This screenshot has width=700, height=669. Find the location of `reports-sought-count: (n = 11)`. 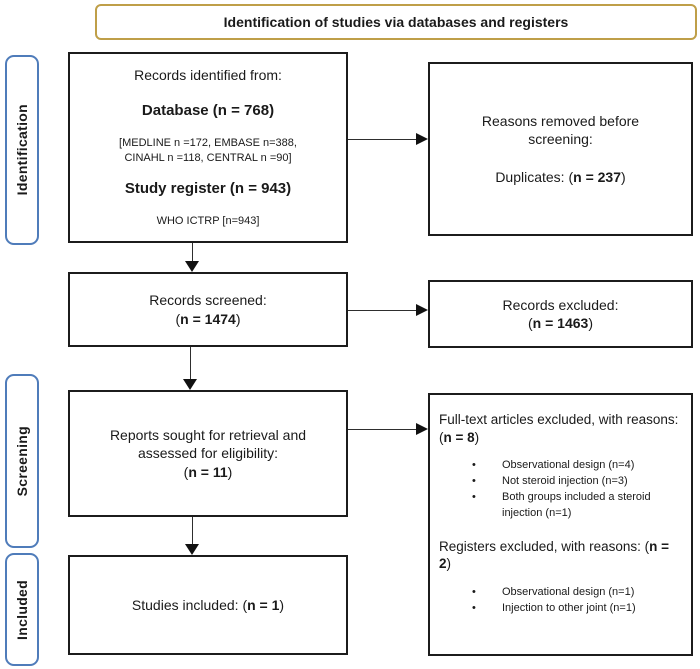

reports-sought-count: (n = 11) is located at coordinates (208, 472).